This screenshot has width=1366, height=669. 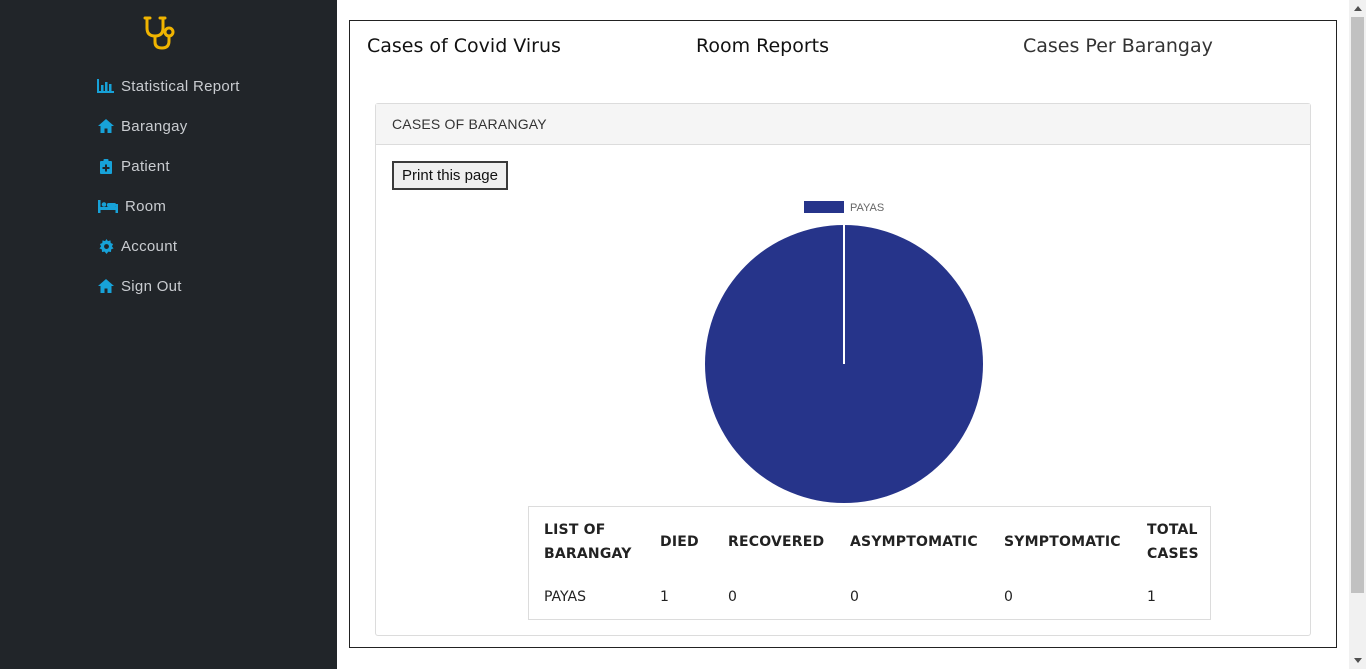 What do you see at coordinates (106, 246) in the screenshot?
I see `gear-icon` at bounding box center [106, 246].